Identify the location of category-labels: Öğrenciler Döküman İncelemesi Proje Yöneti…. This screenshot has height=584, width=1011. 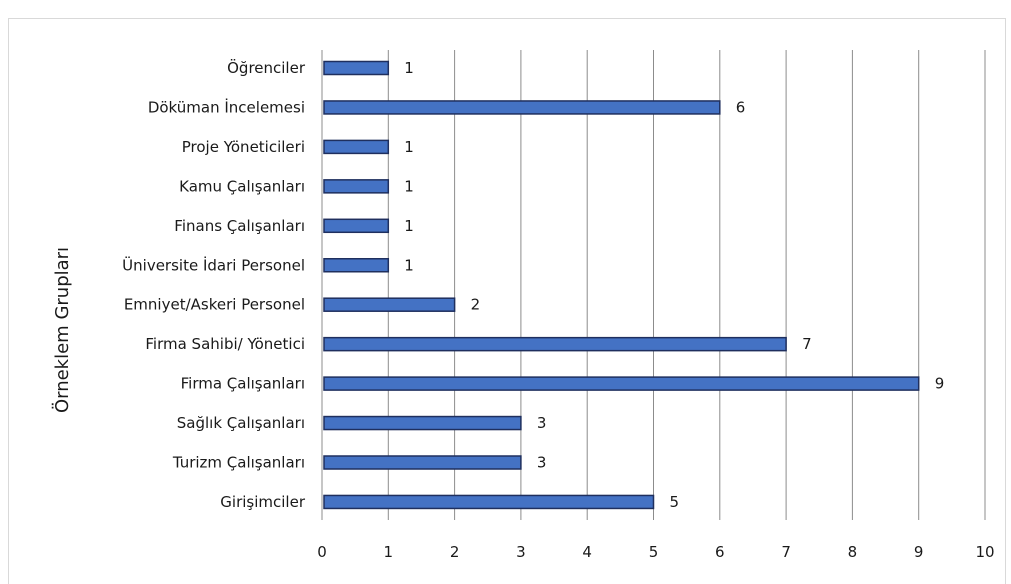
(214, 284).